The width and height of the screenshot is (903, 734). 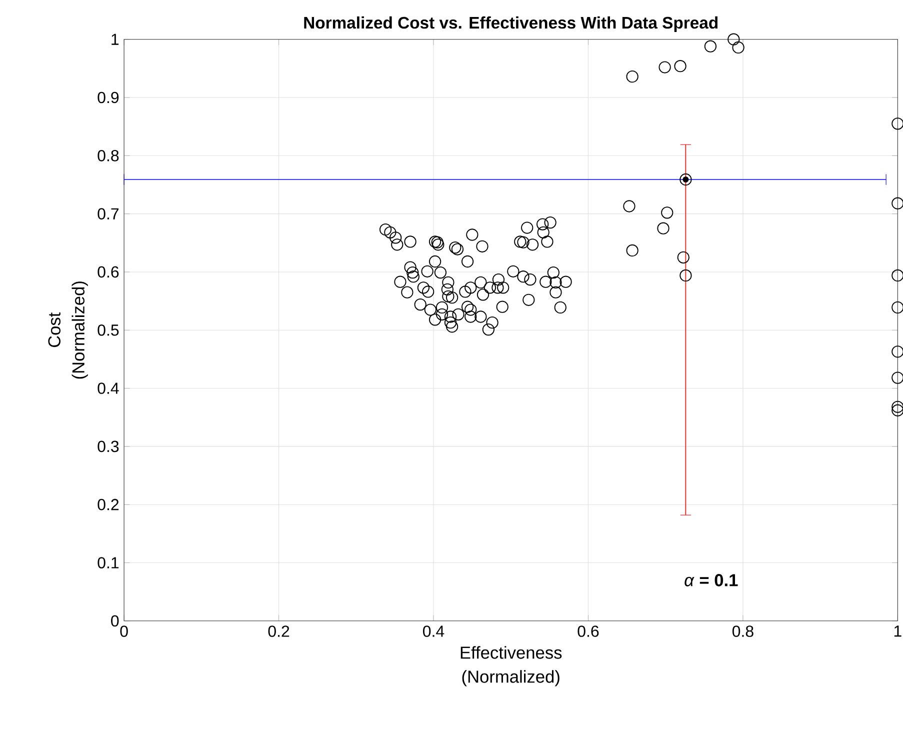 I want to click on y-tick-label: 0.7, so click(x=108, y=214).